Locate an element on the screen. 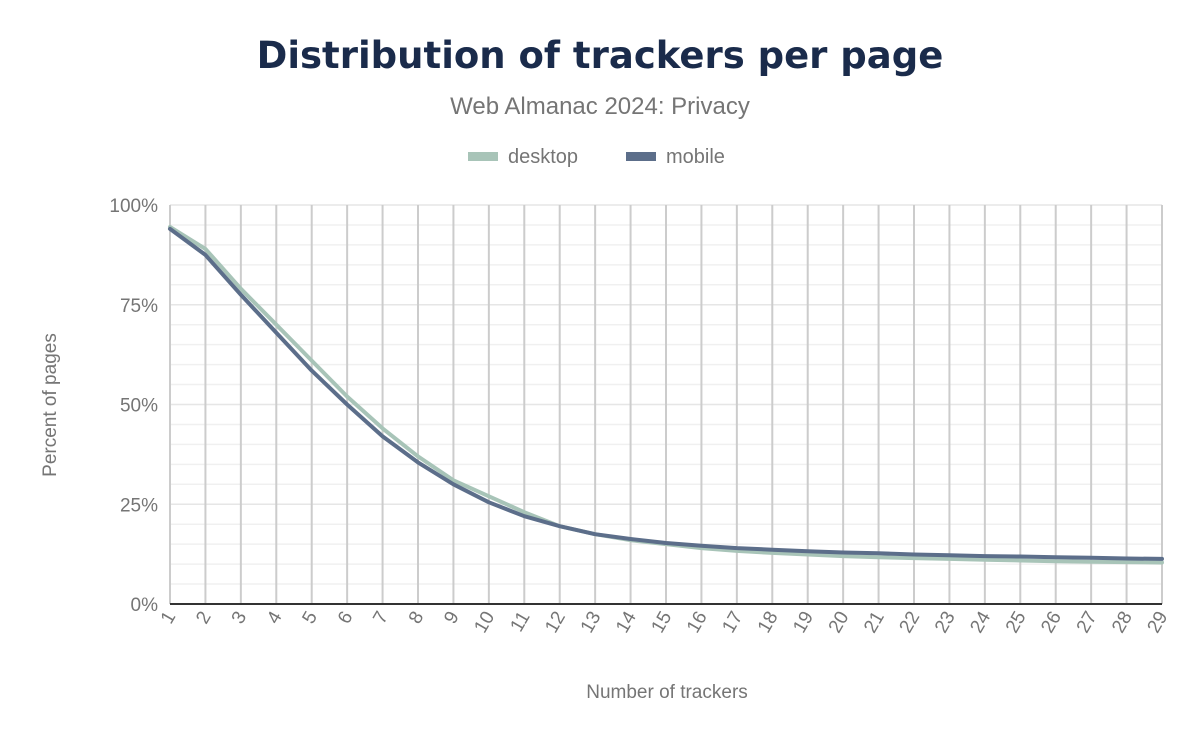 The image size is (1200, 742). y-tick-label: 100% is located at coordinates (133, 206).